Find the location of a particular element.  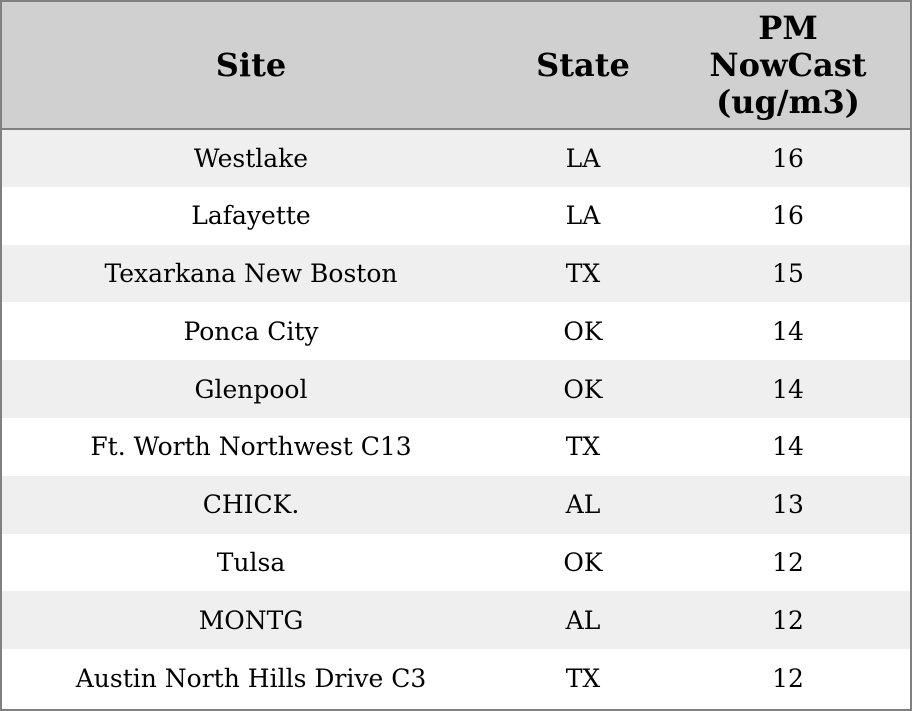

table-cell: Tulsa is located at coordinates (251, 562).